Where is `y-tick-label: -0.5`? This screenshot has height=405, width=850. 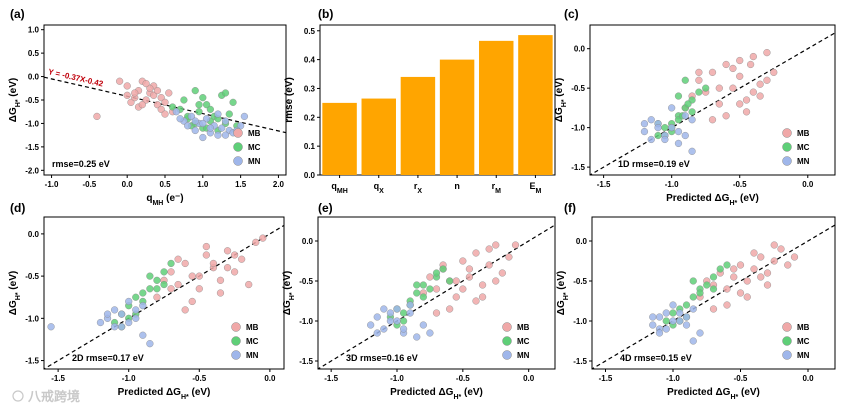
y-tick-label: -0.5 is located at coordinates (580, 281).